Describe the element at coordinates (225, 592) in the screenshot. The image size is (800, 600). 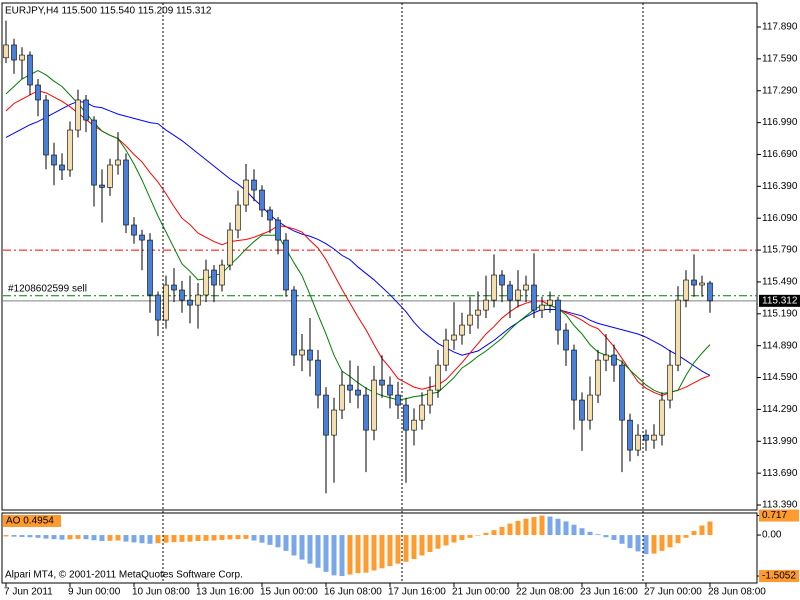
I see `x-tick-label: 13 Jun 16:00` at that location.